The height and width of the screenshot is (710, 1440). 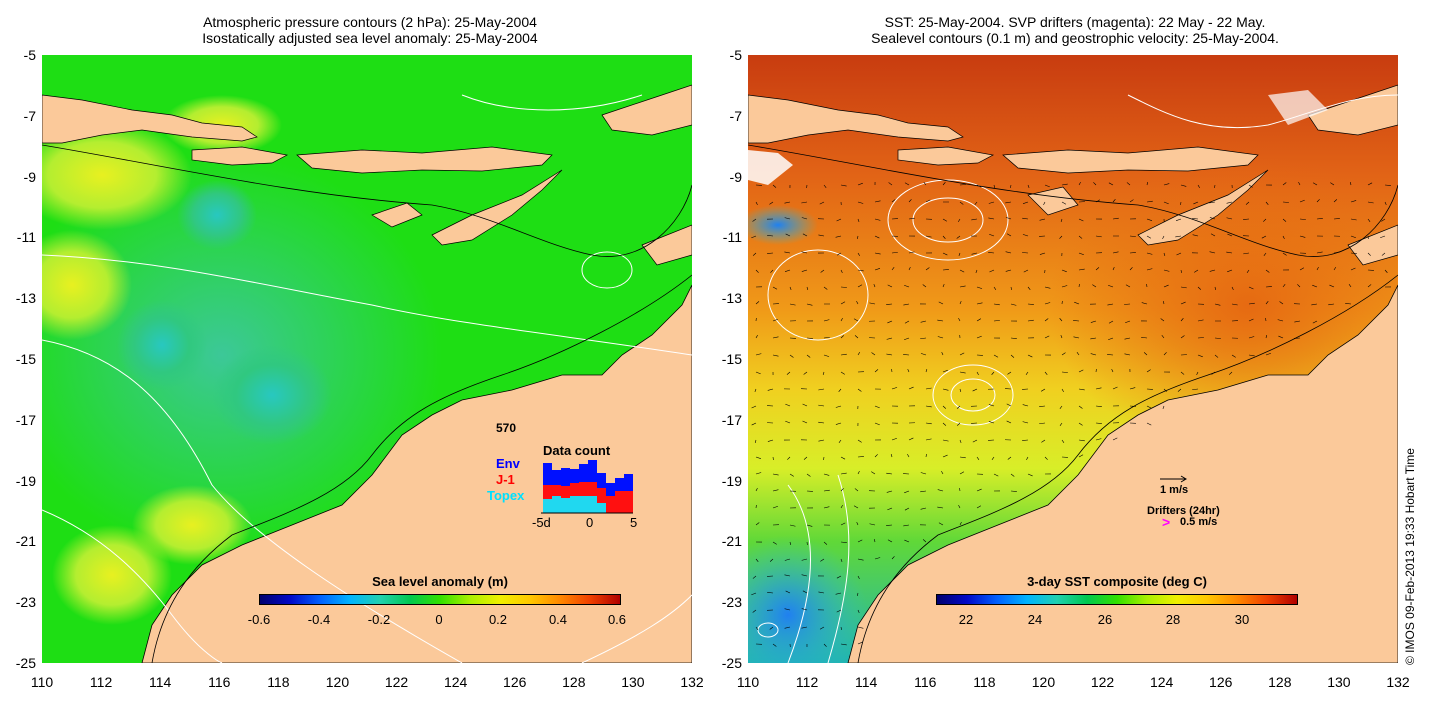 What do you see at coordinates (1242, 619) in the screenshot?
I see `right-cbar-tick: 30` at bounding box center [1242, 619].